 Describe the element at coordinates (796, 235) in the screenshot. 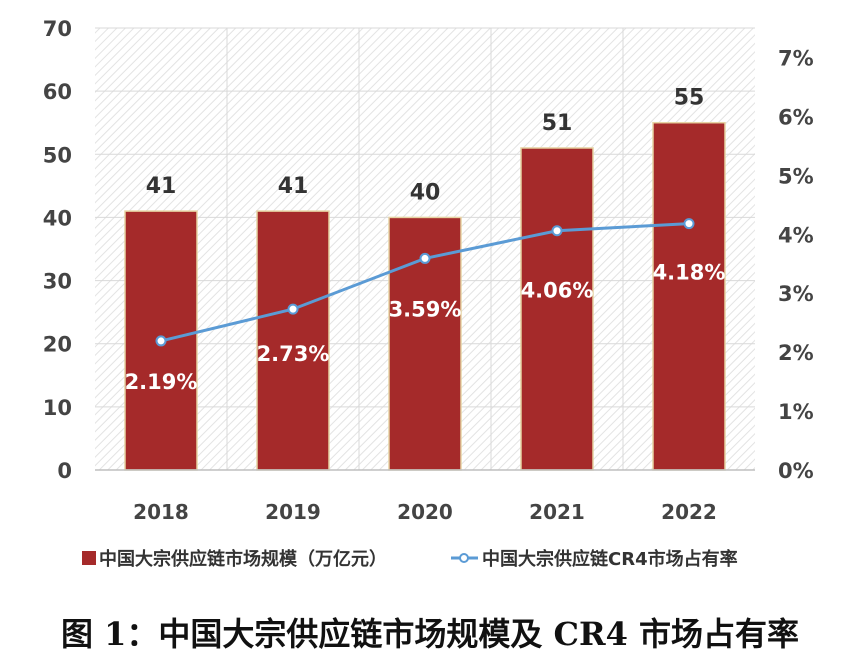

I see `y2-tick-label: 4%` at that location.